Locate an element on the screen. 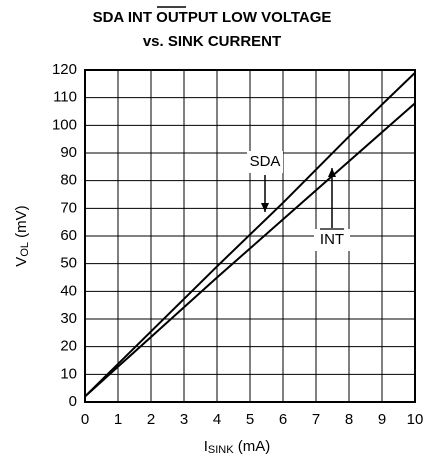 The height and width of the screenshot is (459, 425). x-tick-label: 3 is located at coordinates (184, 419).